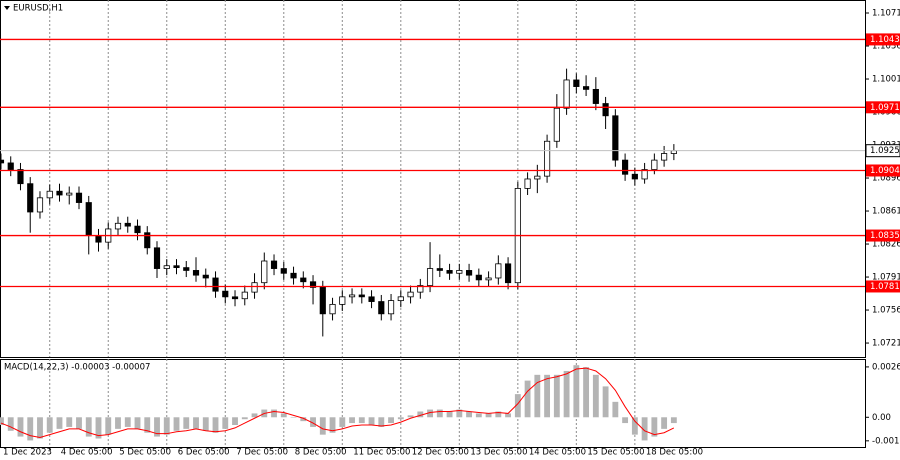 The height and width of the screenshot is (460, 900). What do you see at coordinates (886, 441) in the screenshot?
I see `y-tick-label: -0.00122` at bounding box center [886, 441].